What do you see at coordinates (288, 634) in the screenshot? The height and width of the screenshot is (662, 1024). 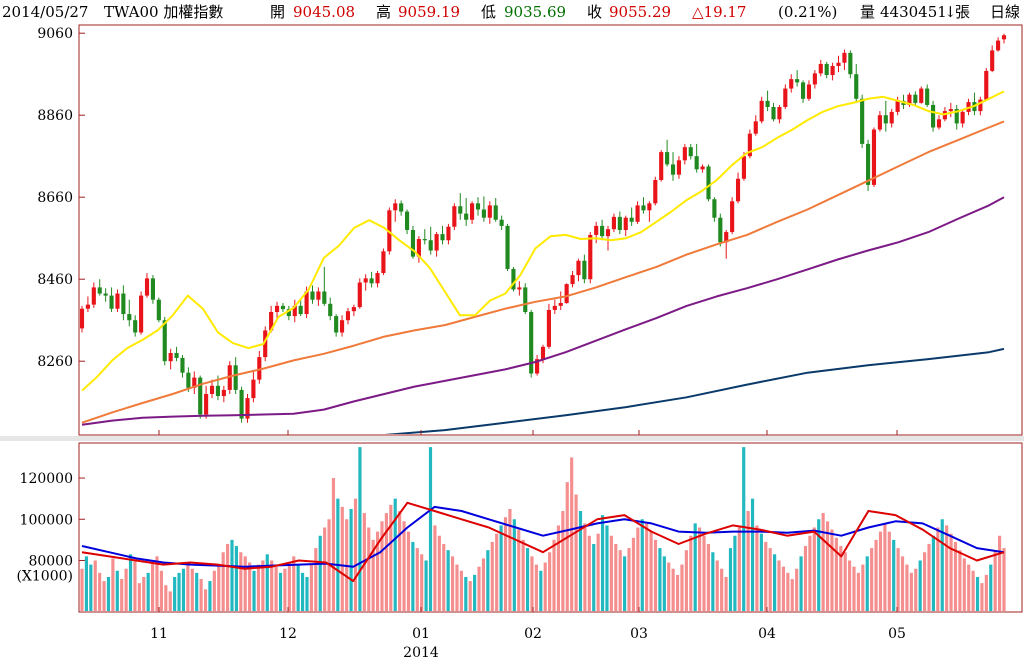 I see `month-label: 12` at bounding box center [288, 634].